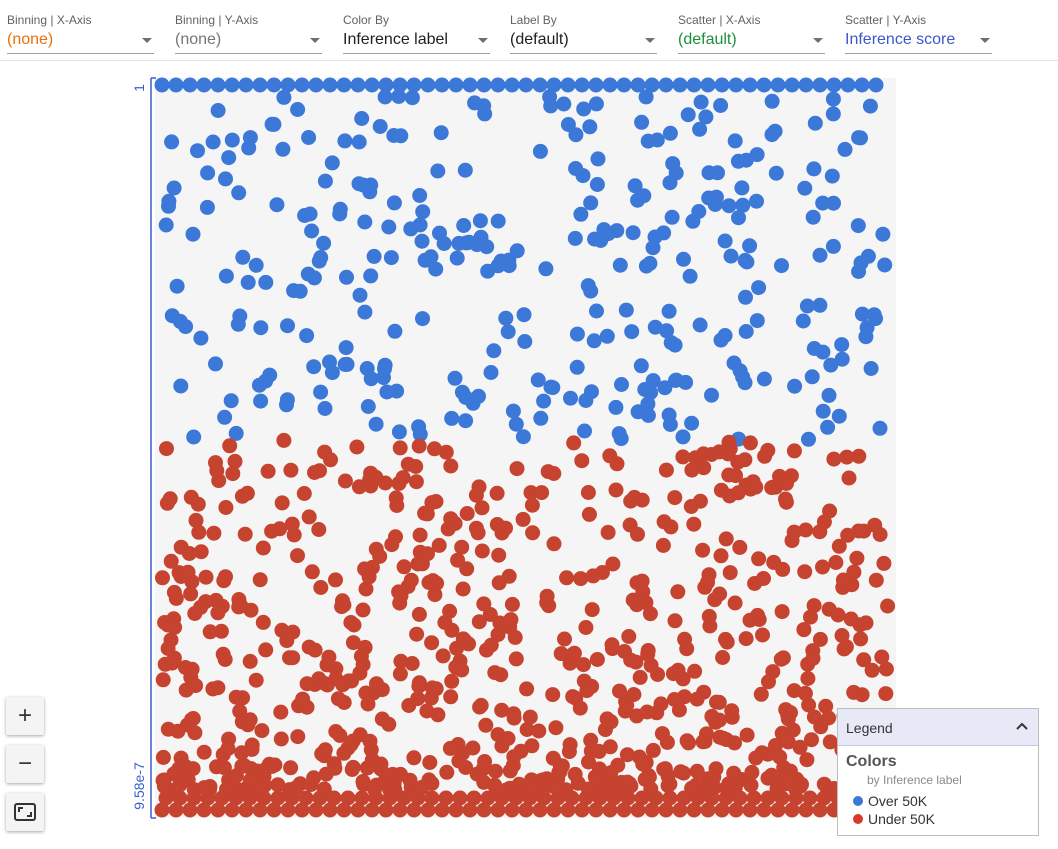  I want to click on zoom-in-button: +, so click(25, 716).